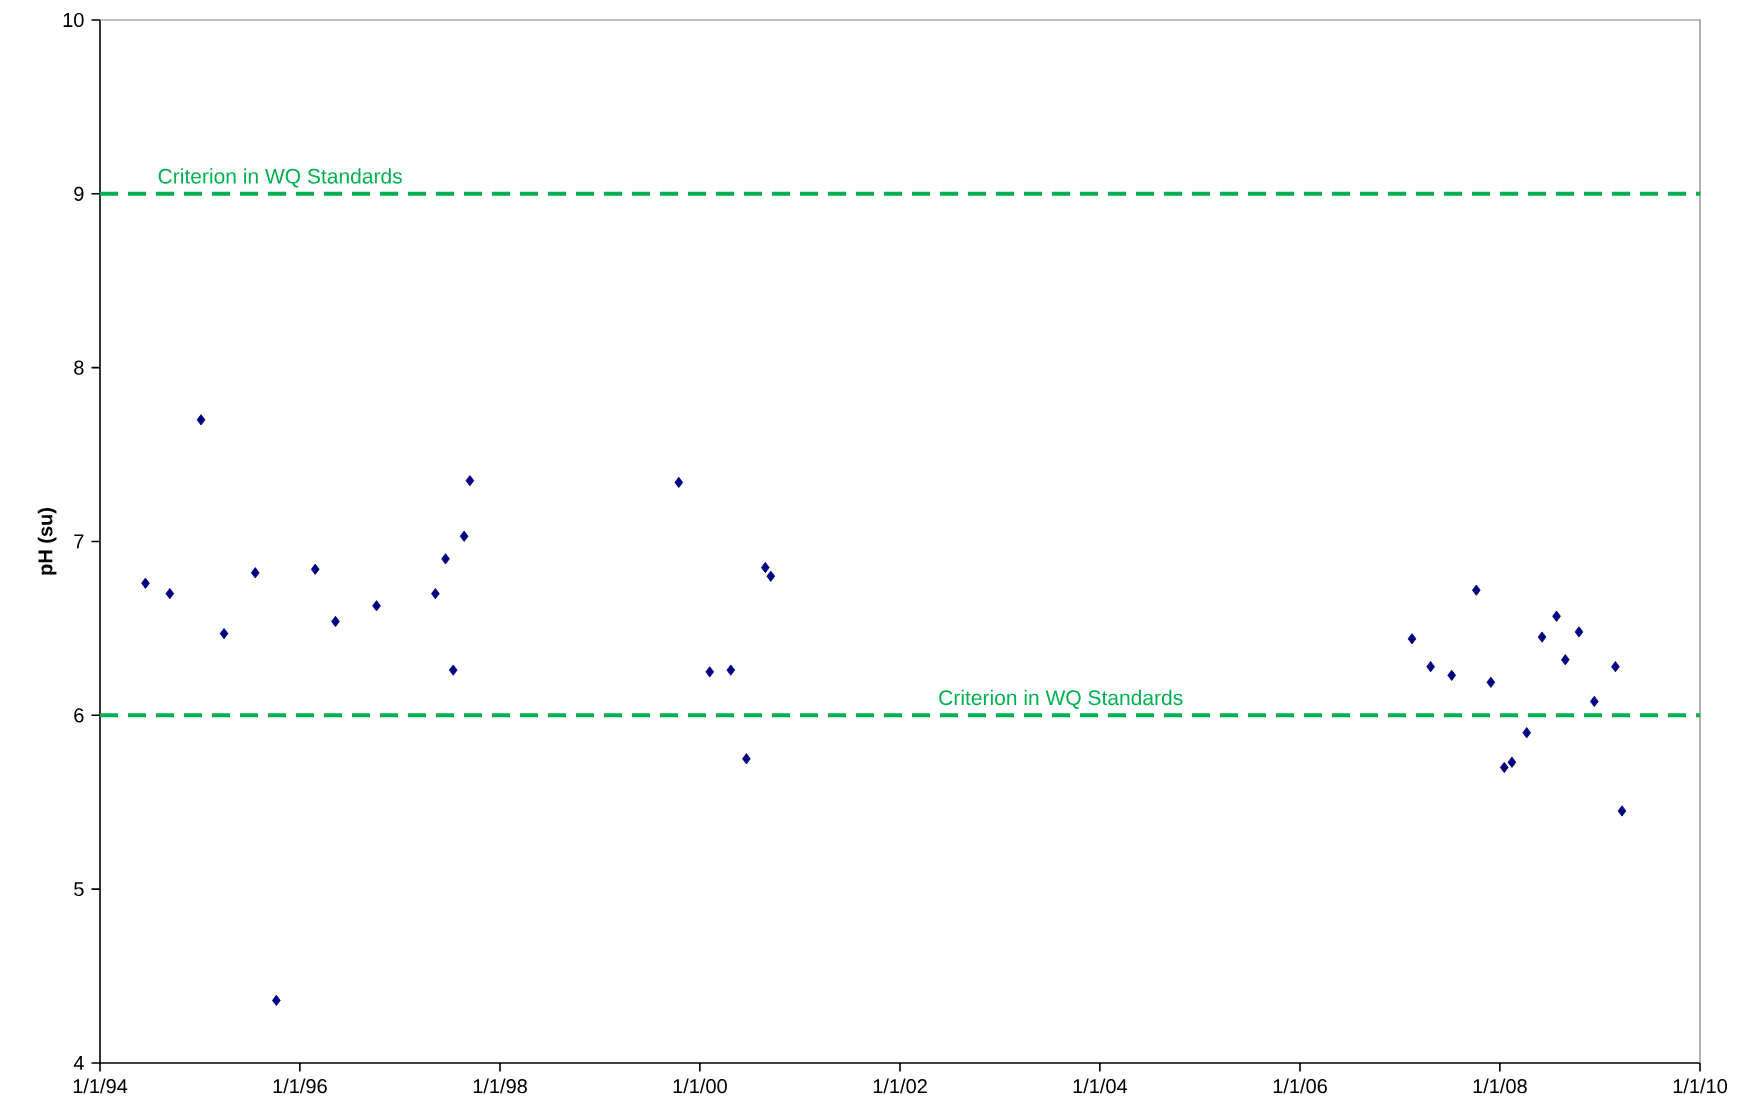 Image resolution: width=1743 pixels, height=1112 pixels. Describe the element at coordinates (900, 1086) in the screenshot. I see `x-tick-label: 1/1/02` at that location.